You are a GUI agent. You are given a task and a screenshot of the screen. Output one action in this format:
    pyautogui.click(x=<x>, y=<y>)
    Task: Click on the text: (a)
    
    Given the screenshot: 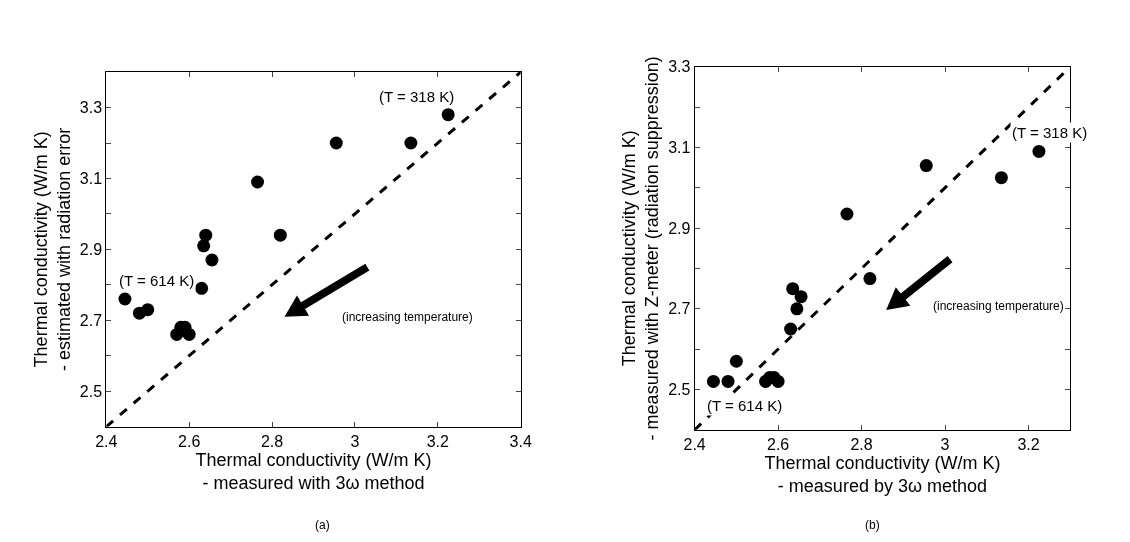 What is the action you would take?
    pyautogui.click(x=322, y=525)
    